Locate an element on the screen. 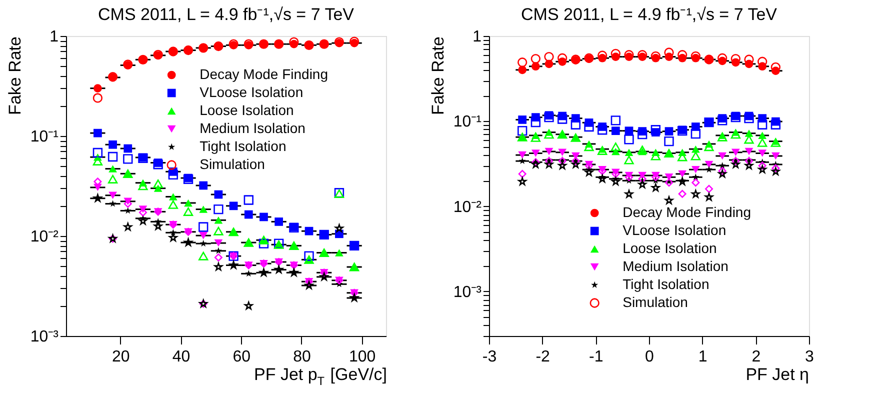 This screenshot has width=875, height=416. x-tick-label: 60 is located at coordinates (241, 357).